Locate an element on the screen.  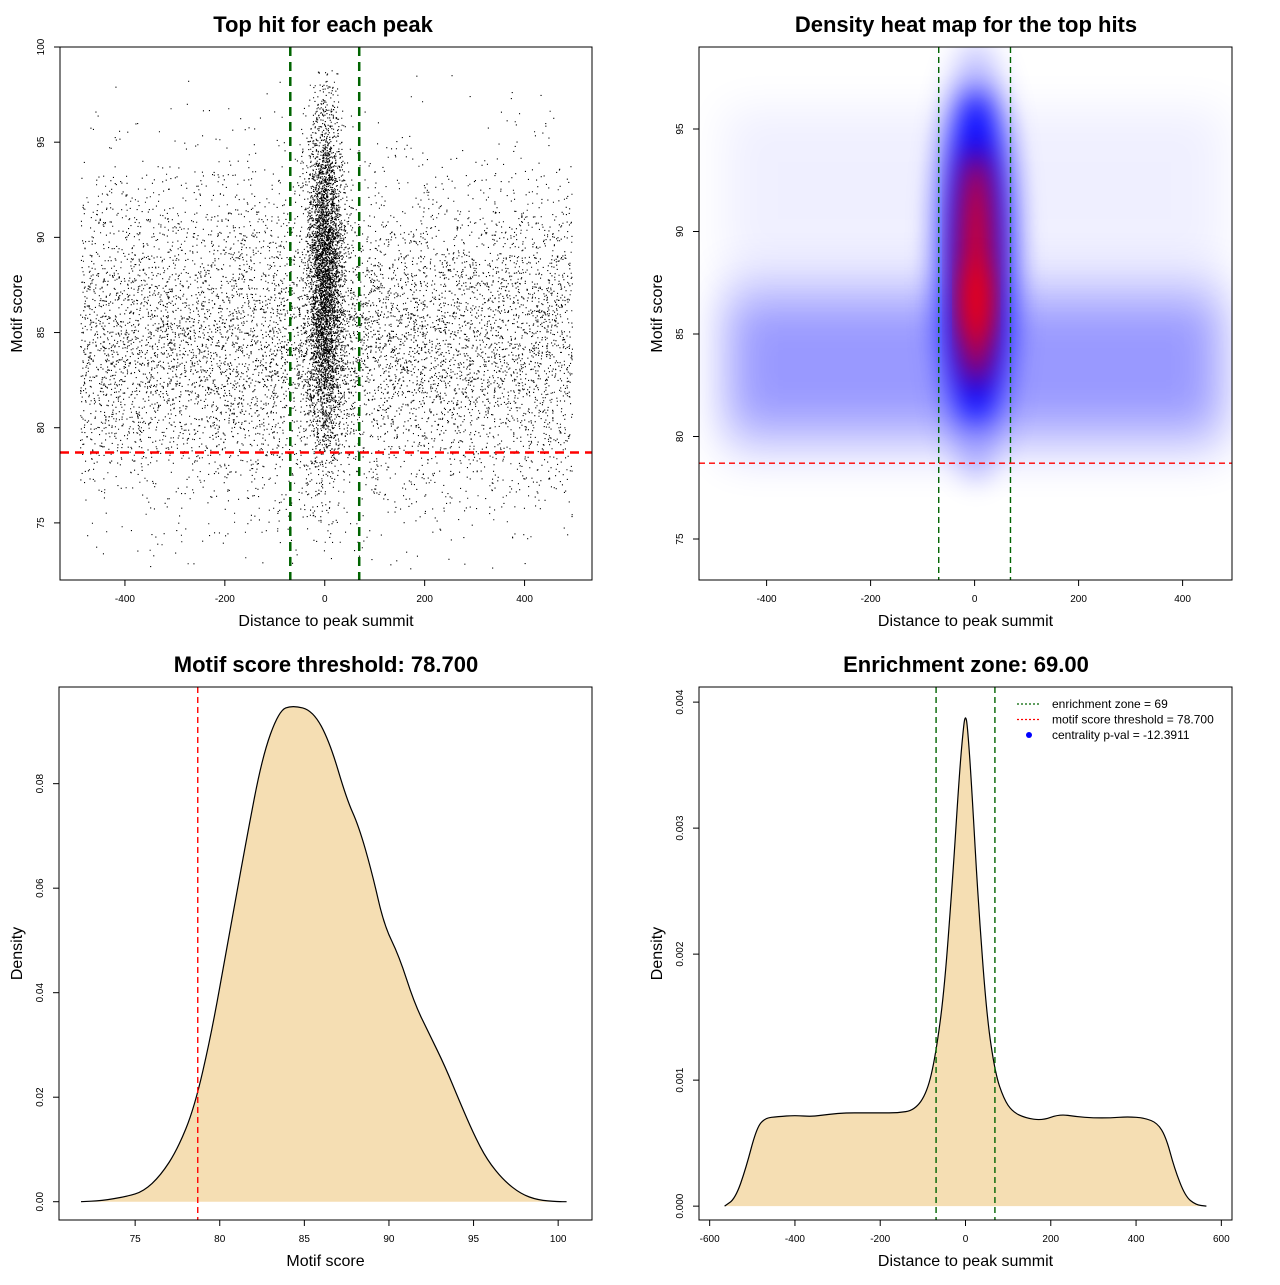
y-tick-label: 0.06 is located at coordinates (40, 888).